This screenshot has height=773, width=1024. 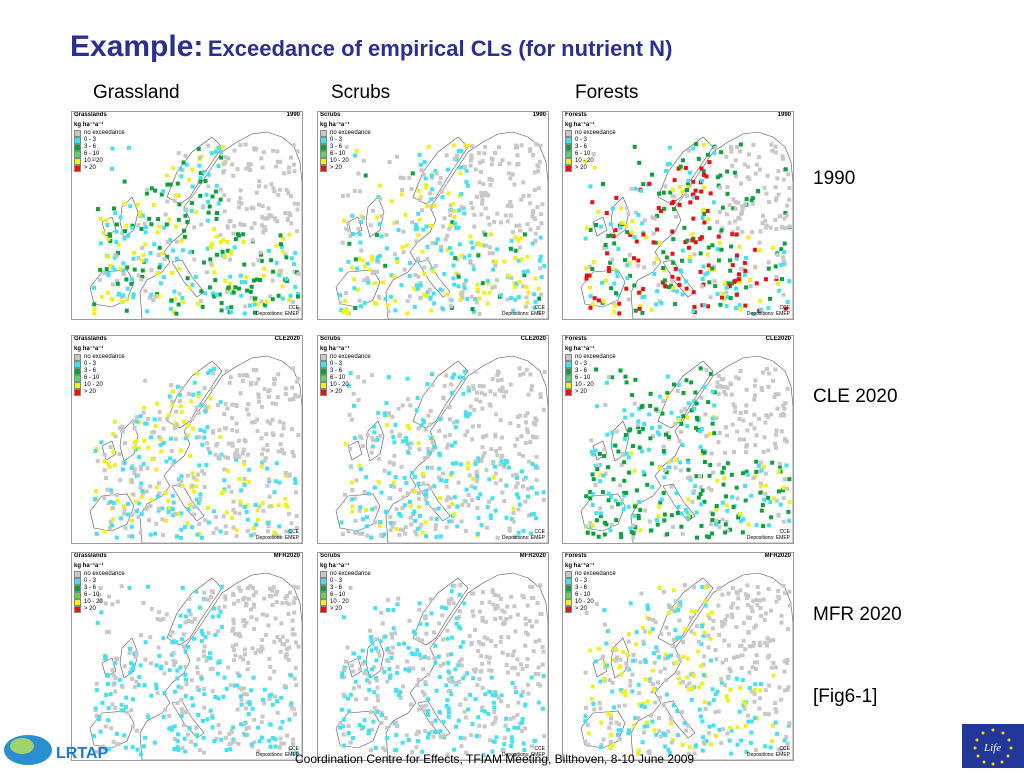 I want to click on europe-map, so click(x=195, y=449).